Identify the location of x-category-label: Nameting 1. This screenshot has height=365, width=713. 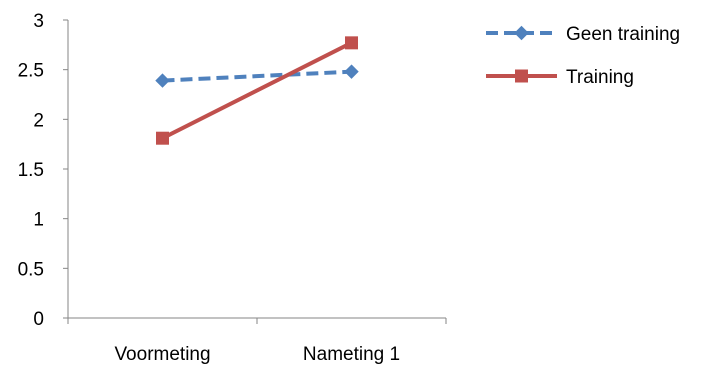
(351, 354).